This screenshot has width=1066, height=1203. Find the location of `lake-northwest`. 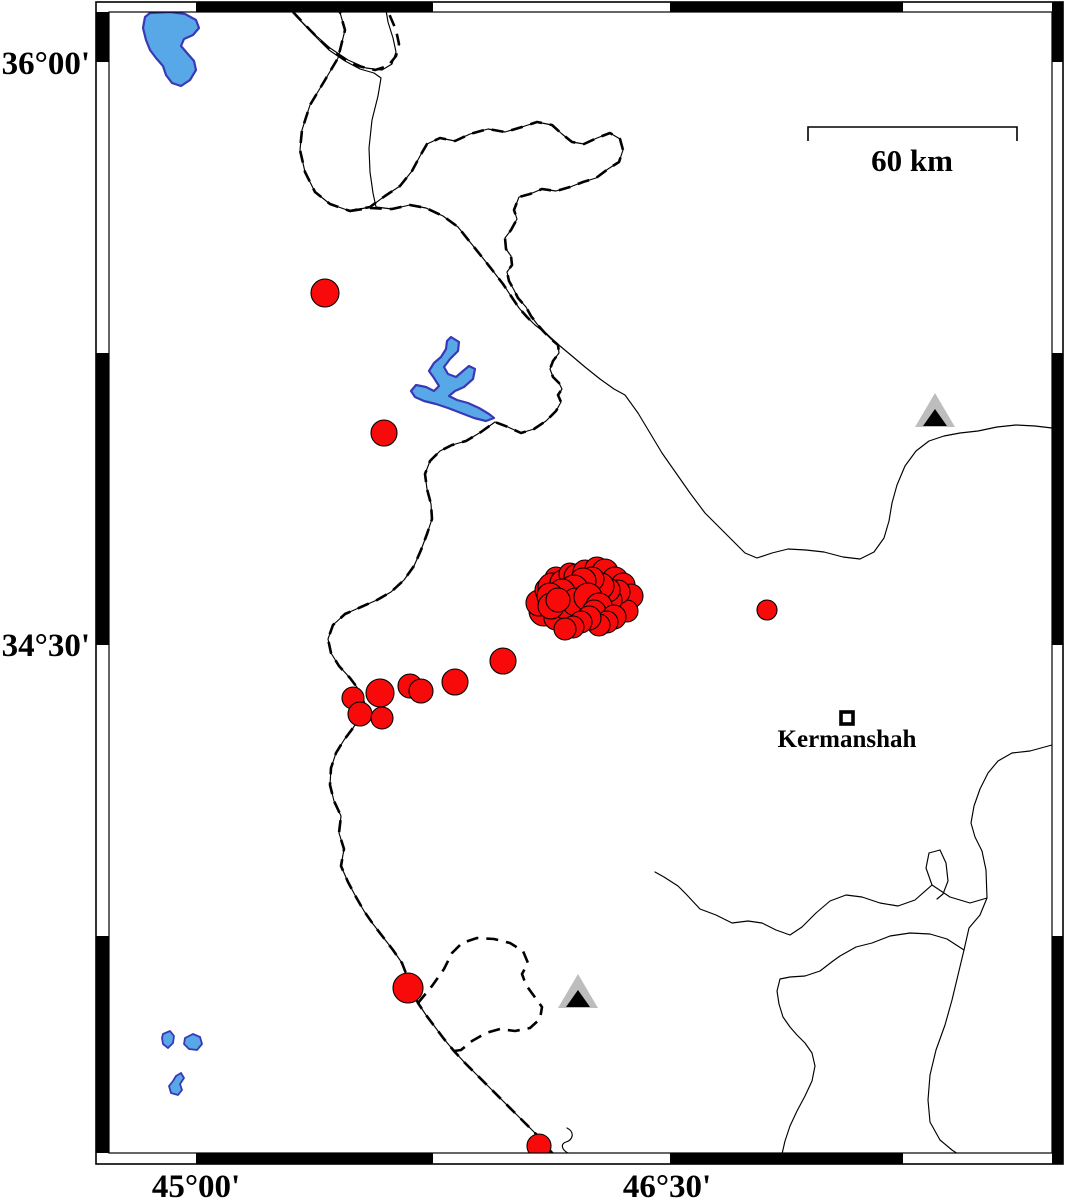

lake-northwest is located at coordinates (171, 49).